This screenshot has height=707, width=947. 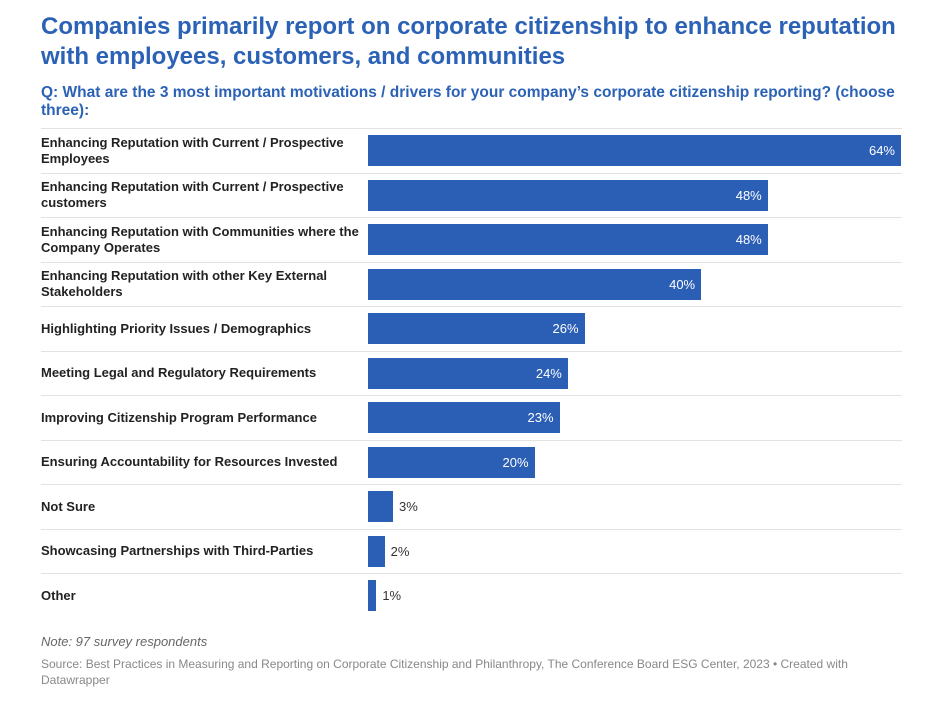 I want to click on value-label: 64%, so click(x=881, y=150).